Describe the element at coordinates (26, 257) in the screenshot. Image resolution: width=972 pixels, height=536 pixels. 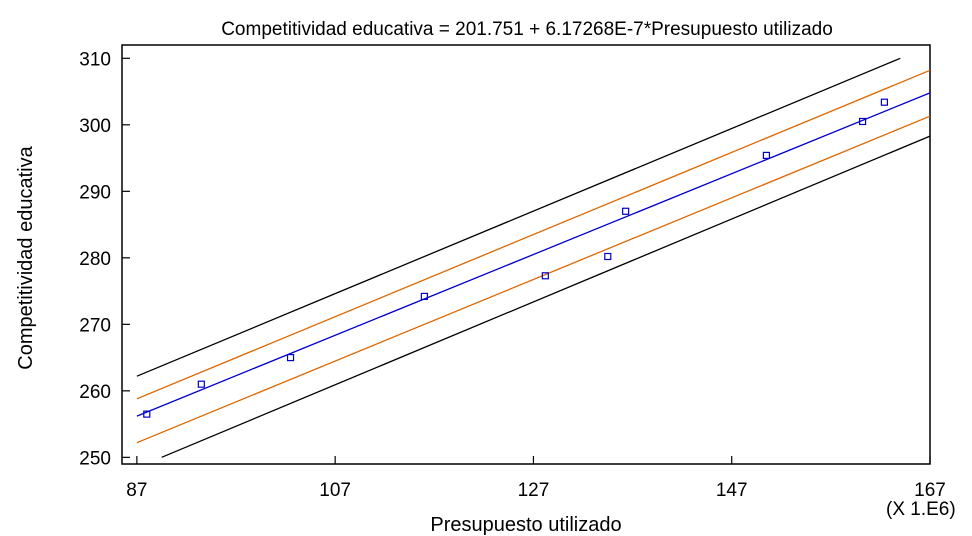
I see `y-axis-title: Competitividad educativa` at that location.